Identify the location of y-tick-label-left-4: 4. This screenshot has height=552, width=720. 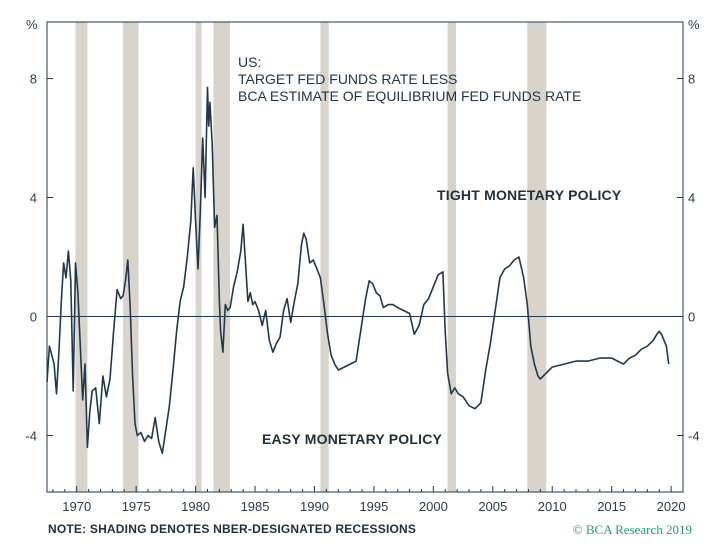
(33, 198).